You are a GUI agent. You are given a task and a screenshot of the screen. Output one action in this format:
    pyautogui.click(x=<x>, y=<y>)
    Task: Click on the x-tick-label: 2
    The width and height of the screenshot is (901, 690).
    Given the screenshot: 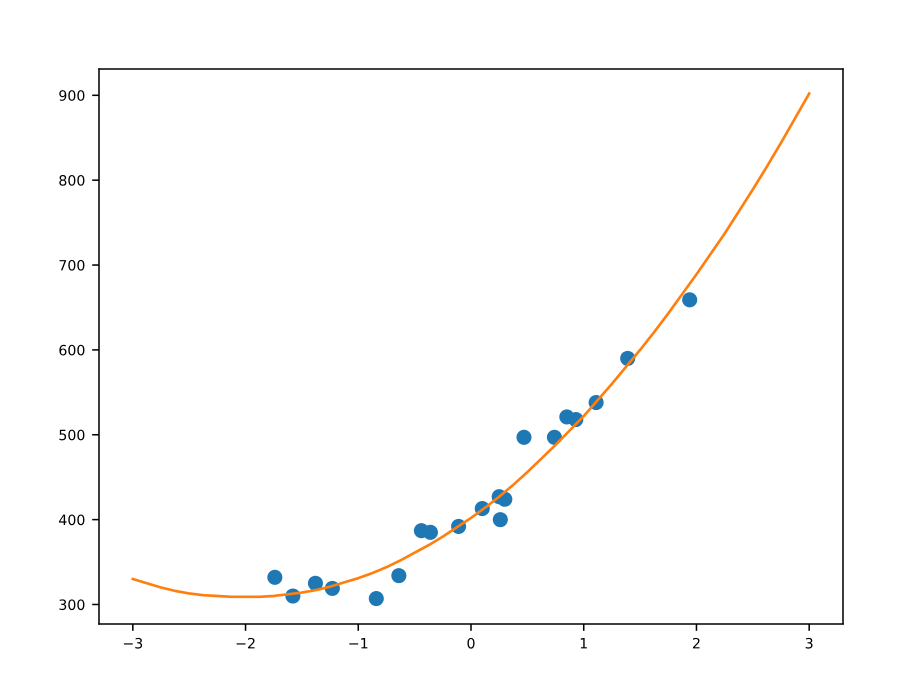 What is the action you would take?
    pyautogui.click(x=696, y=643)
    